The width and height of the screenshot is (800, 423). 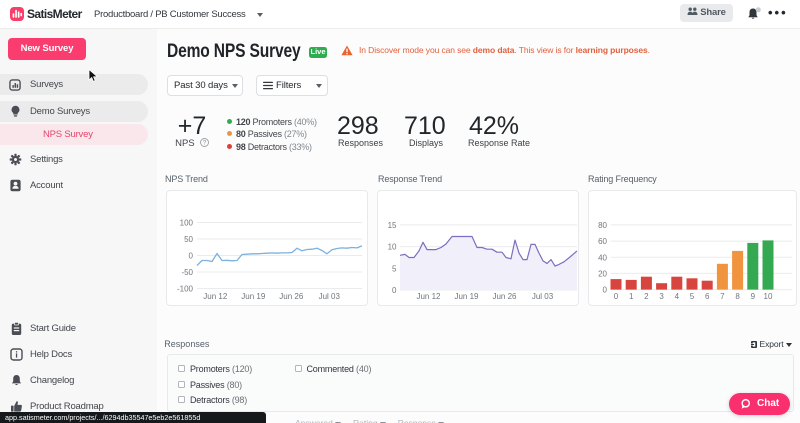 What do you see at coordinates (187, 272) in the screenshot?
I see `svg-text: -50` at bounding box center [187, 272].